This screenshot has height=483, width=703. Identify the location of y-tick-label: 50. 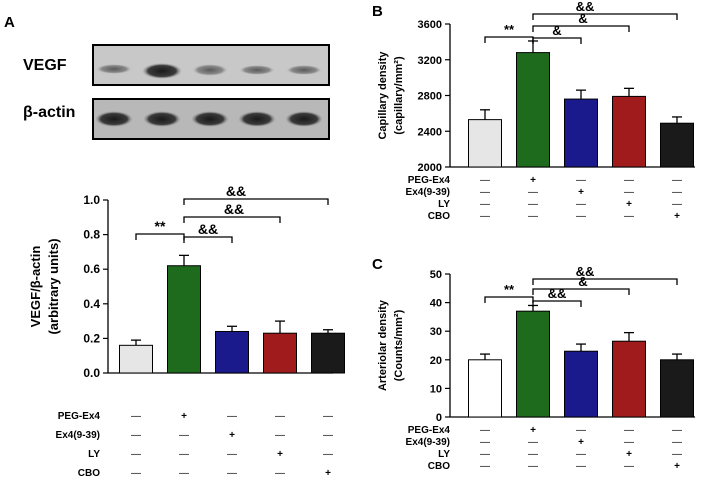
(436, 275).